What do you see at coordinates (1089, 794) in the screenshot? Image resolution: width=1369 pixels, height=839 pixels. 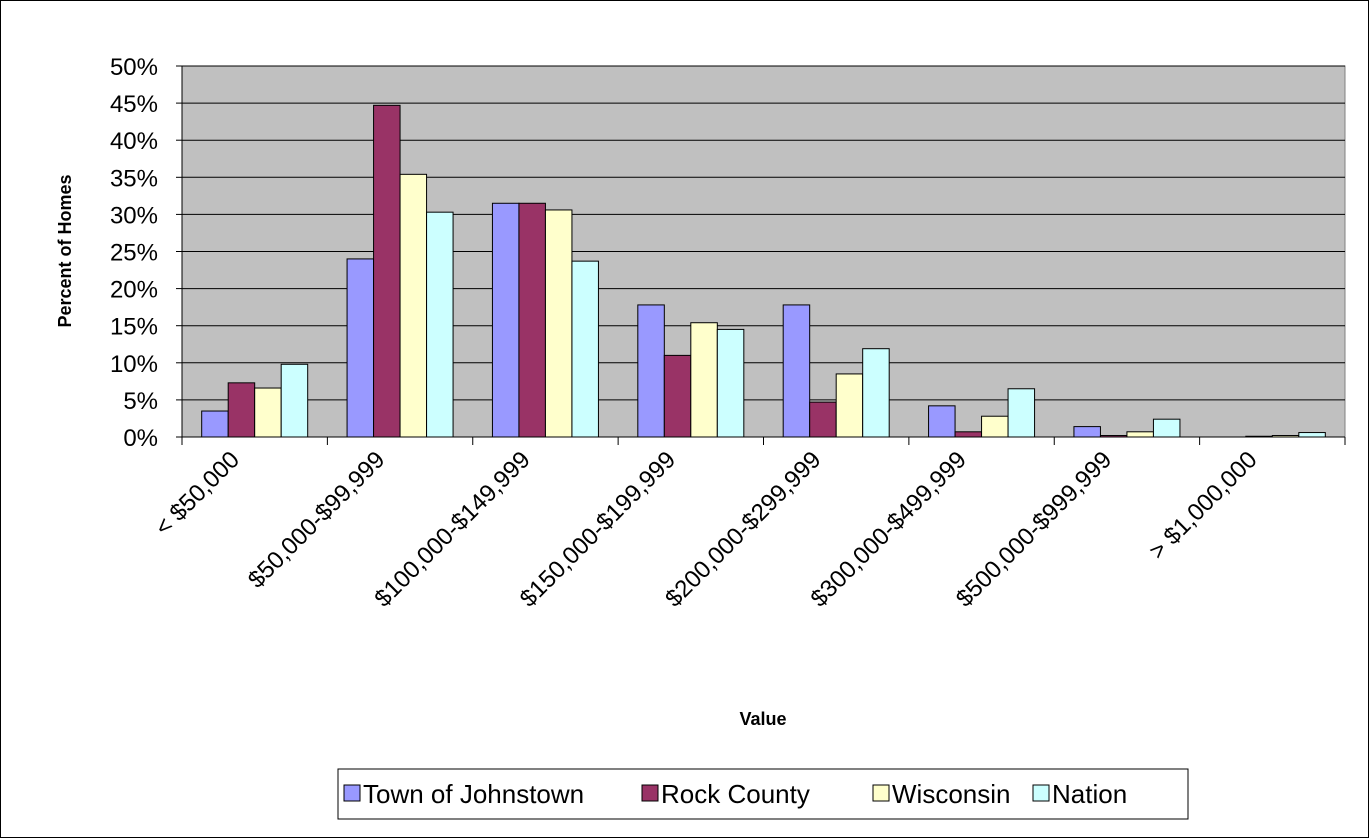 I see `legend-label: Nation` at bounding box center [1089, 794].